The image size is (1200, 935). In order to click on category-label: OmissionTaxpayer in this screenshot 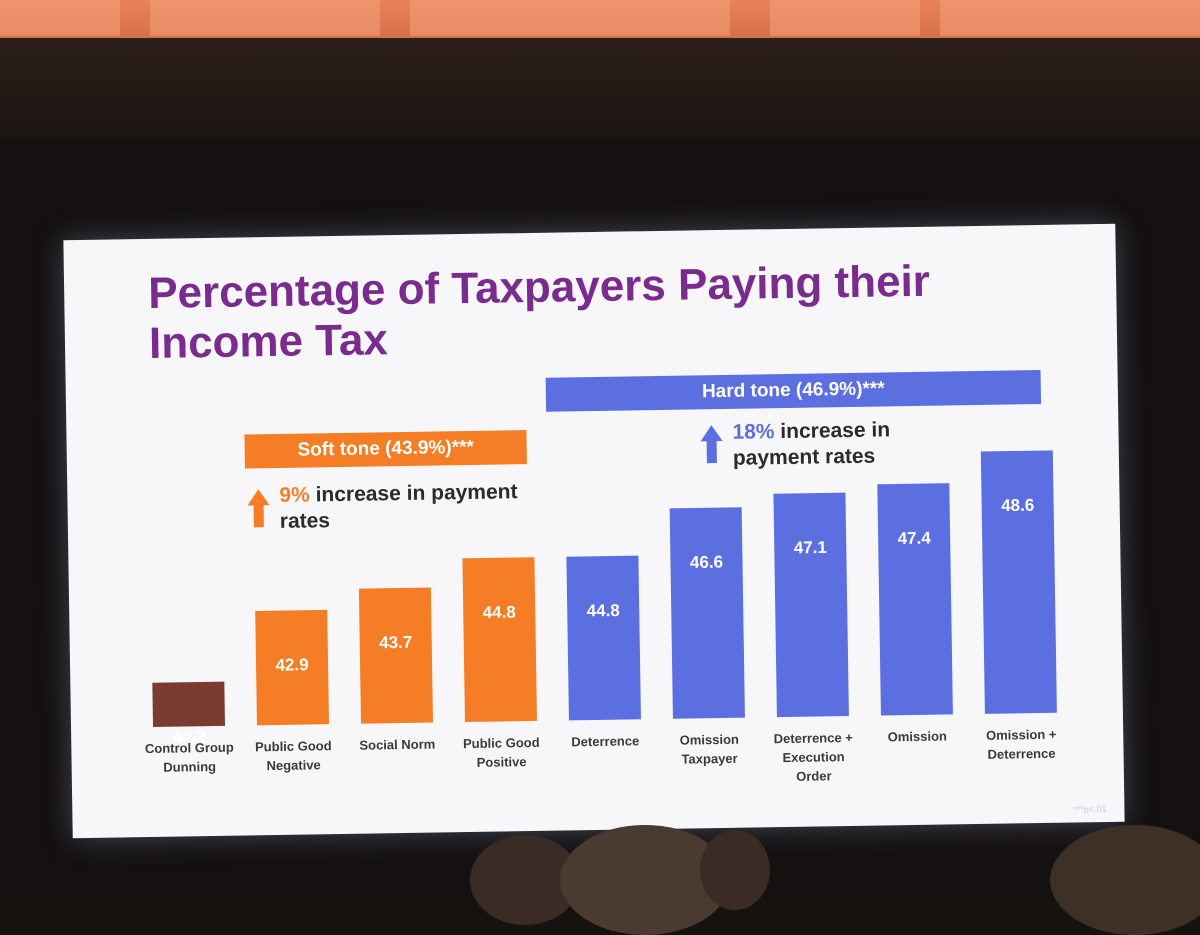, I will do `click(710, 749)`.